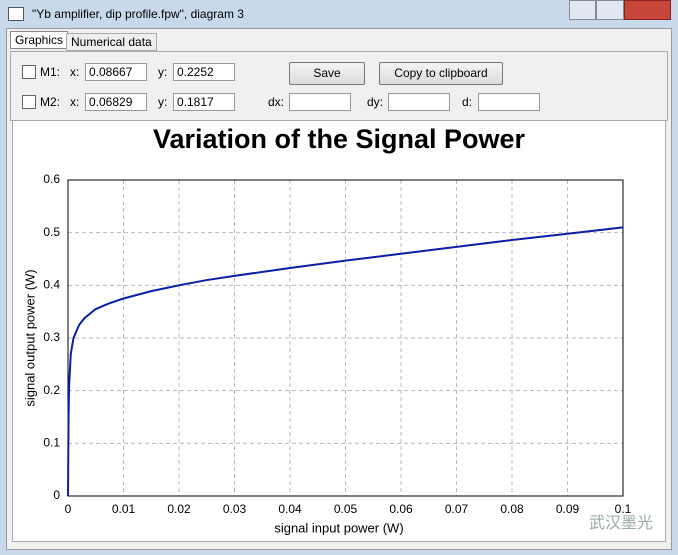 The image size is (678, 555). Describe the element at coordinates (50, 102) in the screenshot. I see `marker-label: M2:` at that location.